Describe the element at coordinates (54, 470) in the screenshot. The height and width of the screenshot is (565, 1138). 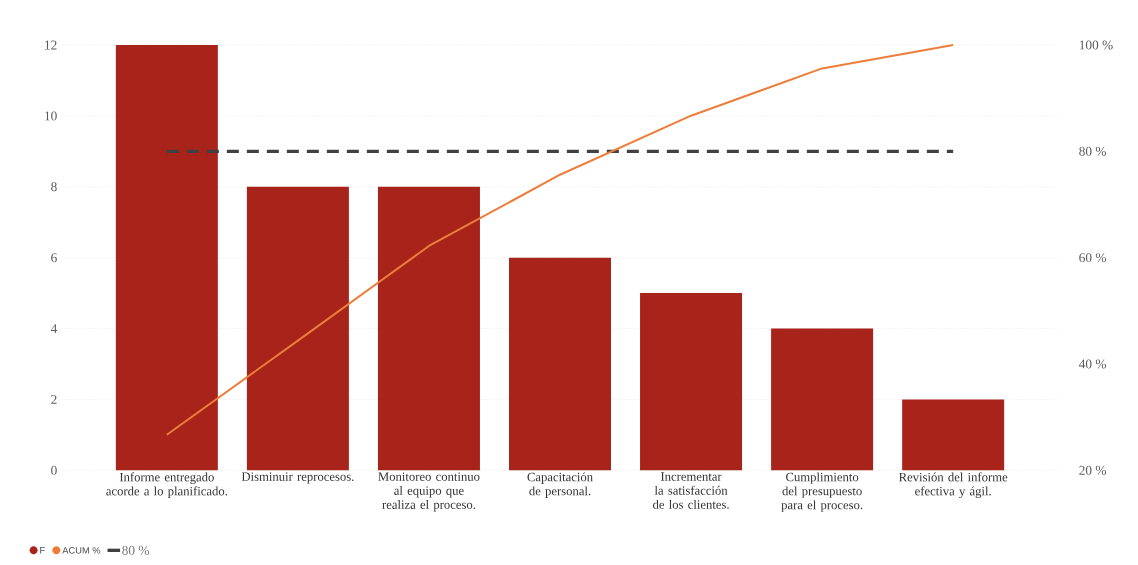
I see `y-tick-label: 0` at that location.